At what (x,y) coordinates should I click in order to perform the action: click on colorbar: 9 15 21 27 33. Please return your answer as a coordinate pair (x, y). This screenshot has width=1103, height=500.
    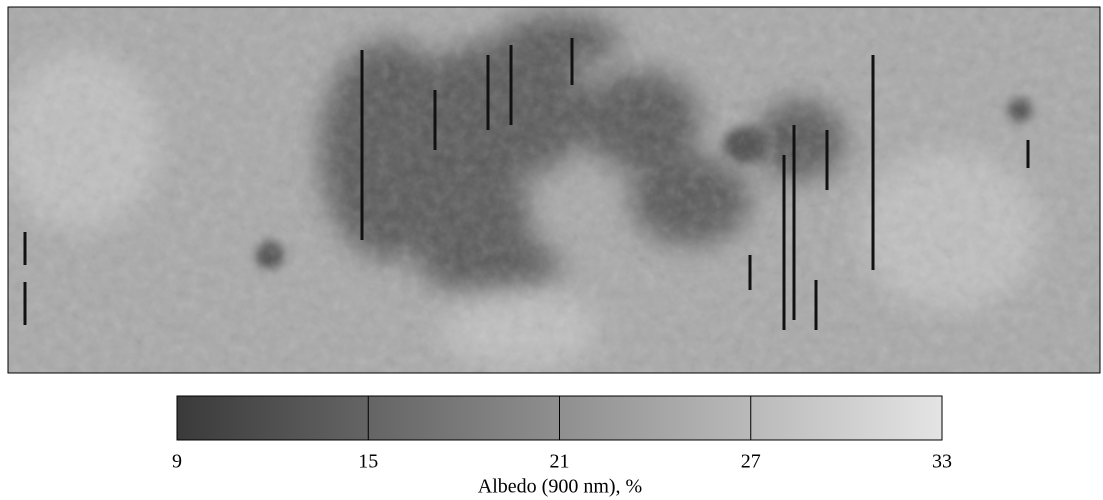
    Looking at the image, I should click on (562, 434).